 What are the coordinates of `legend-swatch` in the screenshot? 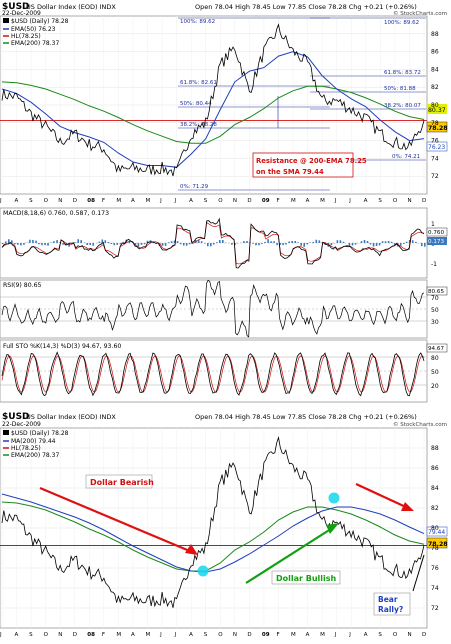 It's located at (6, 20).